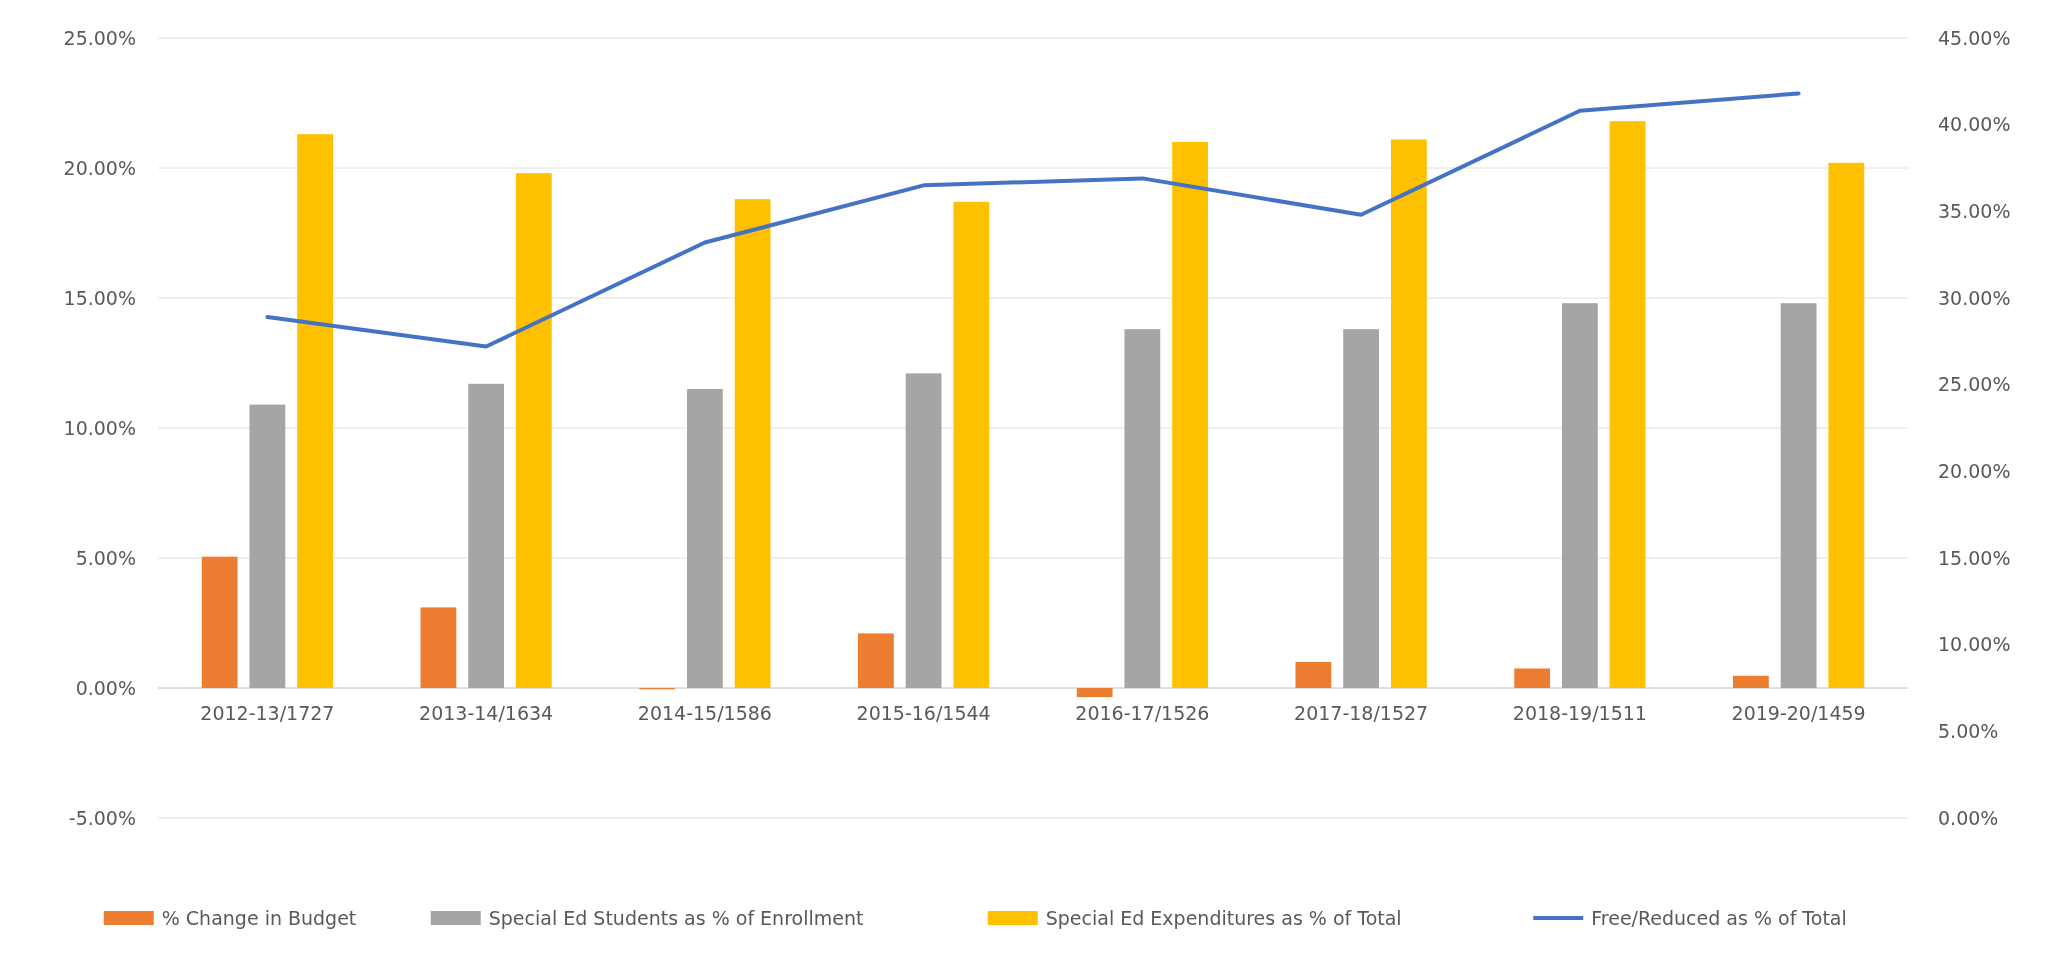 The width and height of the screenshot is (2057, 958). What do you see at coordinates (1974, 470) in the screenshot?
I see `y2-tick-label: 20.00%` at bounding box center [1974, 470].